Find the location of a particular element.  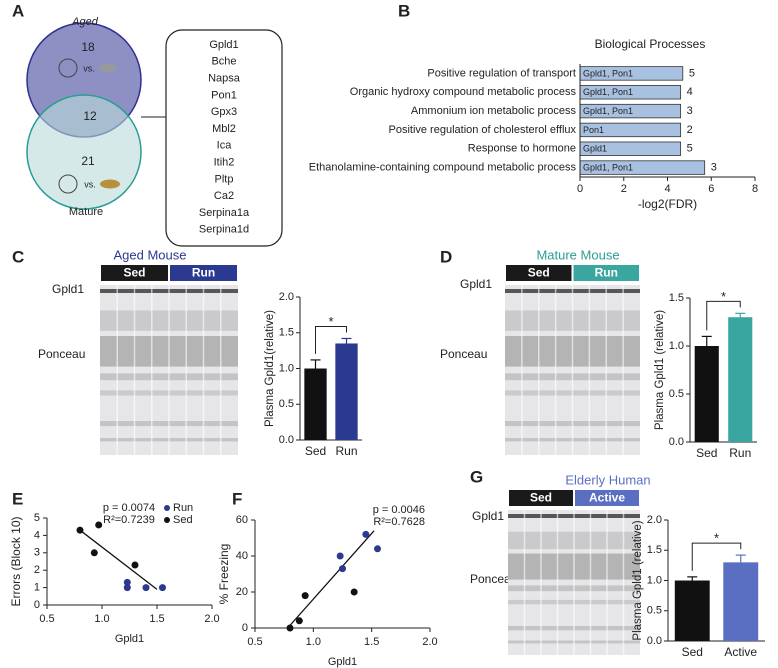

group-label: Active is located at coordinates (607, 498).